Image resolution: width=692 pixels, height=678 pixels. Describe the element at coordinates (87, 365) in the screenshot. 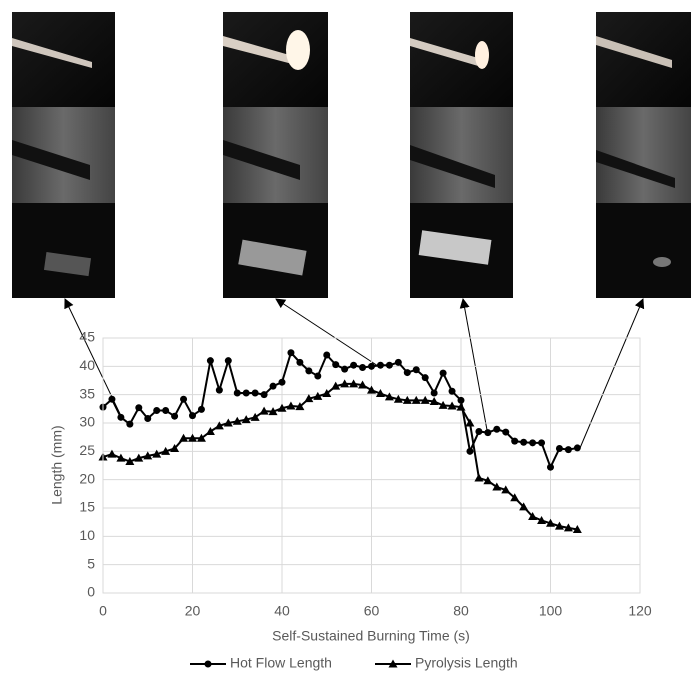

I see `y-tick-label: 40` at that location.